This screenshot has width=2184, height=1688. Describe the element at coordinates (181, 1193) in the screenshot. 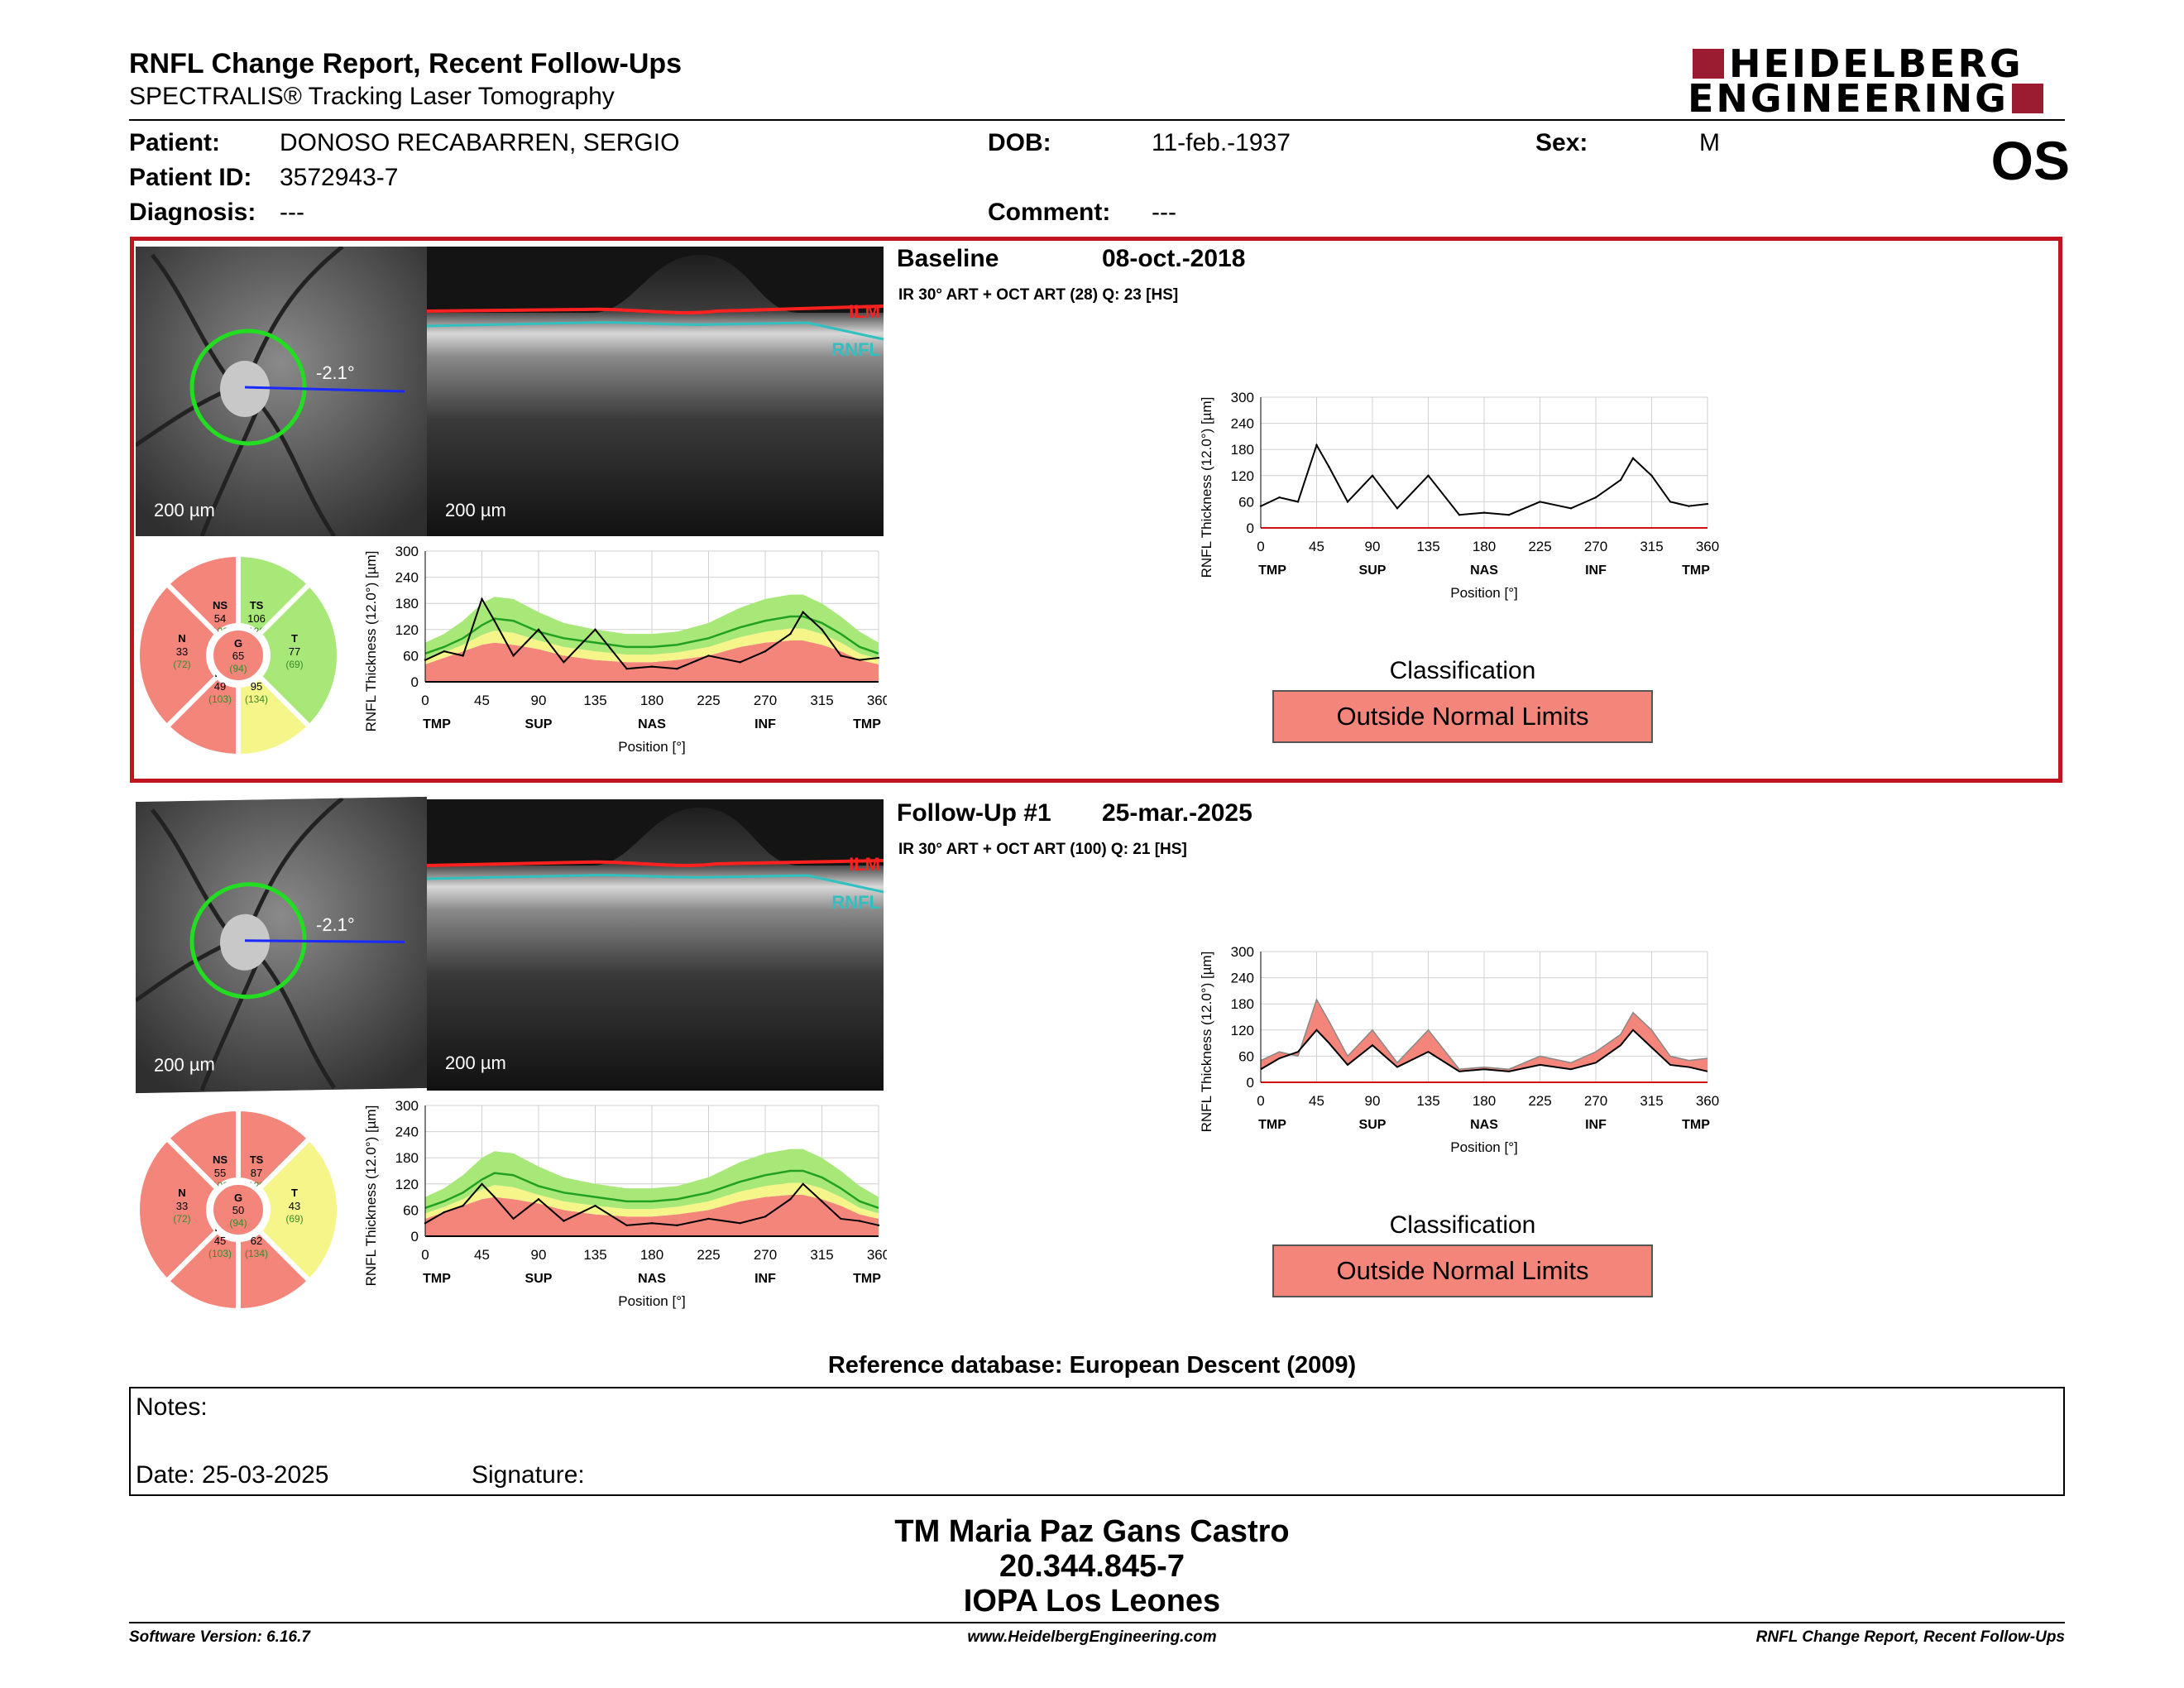

I see `sector-label: N` at that location.